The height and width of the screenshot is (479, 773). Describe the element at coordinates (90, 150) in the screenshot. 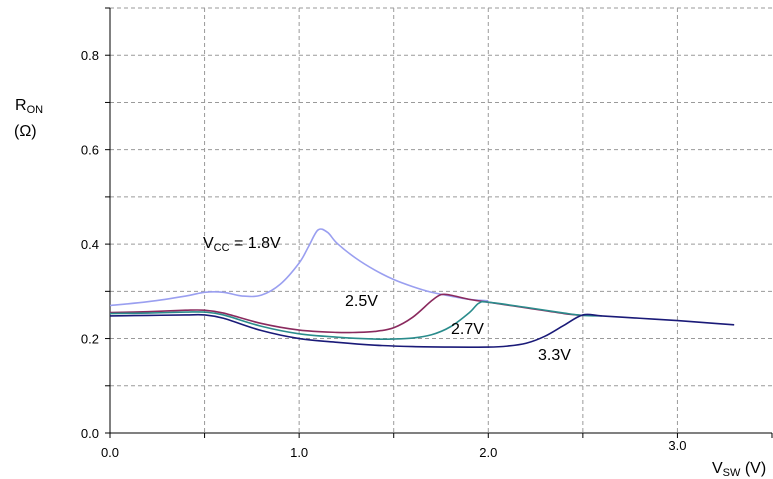

I see `y-tick-label: 0.6` at that location.